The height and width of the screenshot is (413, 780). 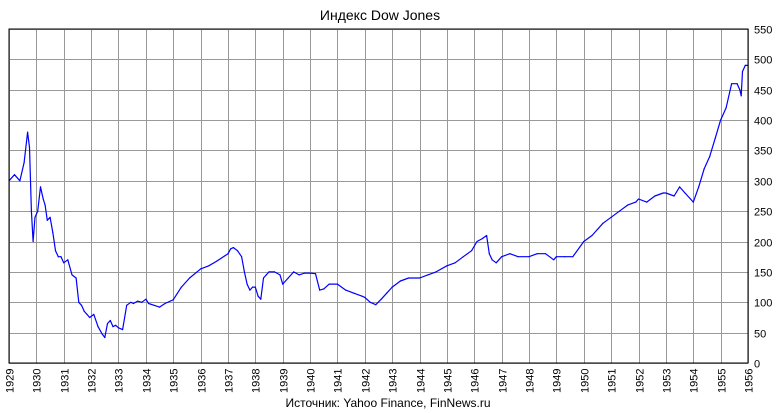 What do you see at coordinates (387, 403) in the screenshot?
I see `chart-source: Источник: Yahoo Finance, FinNews.ru` at bounding box center [387, 403].